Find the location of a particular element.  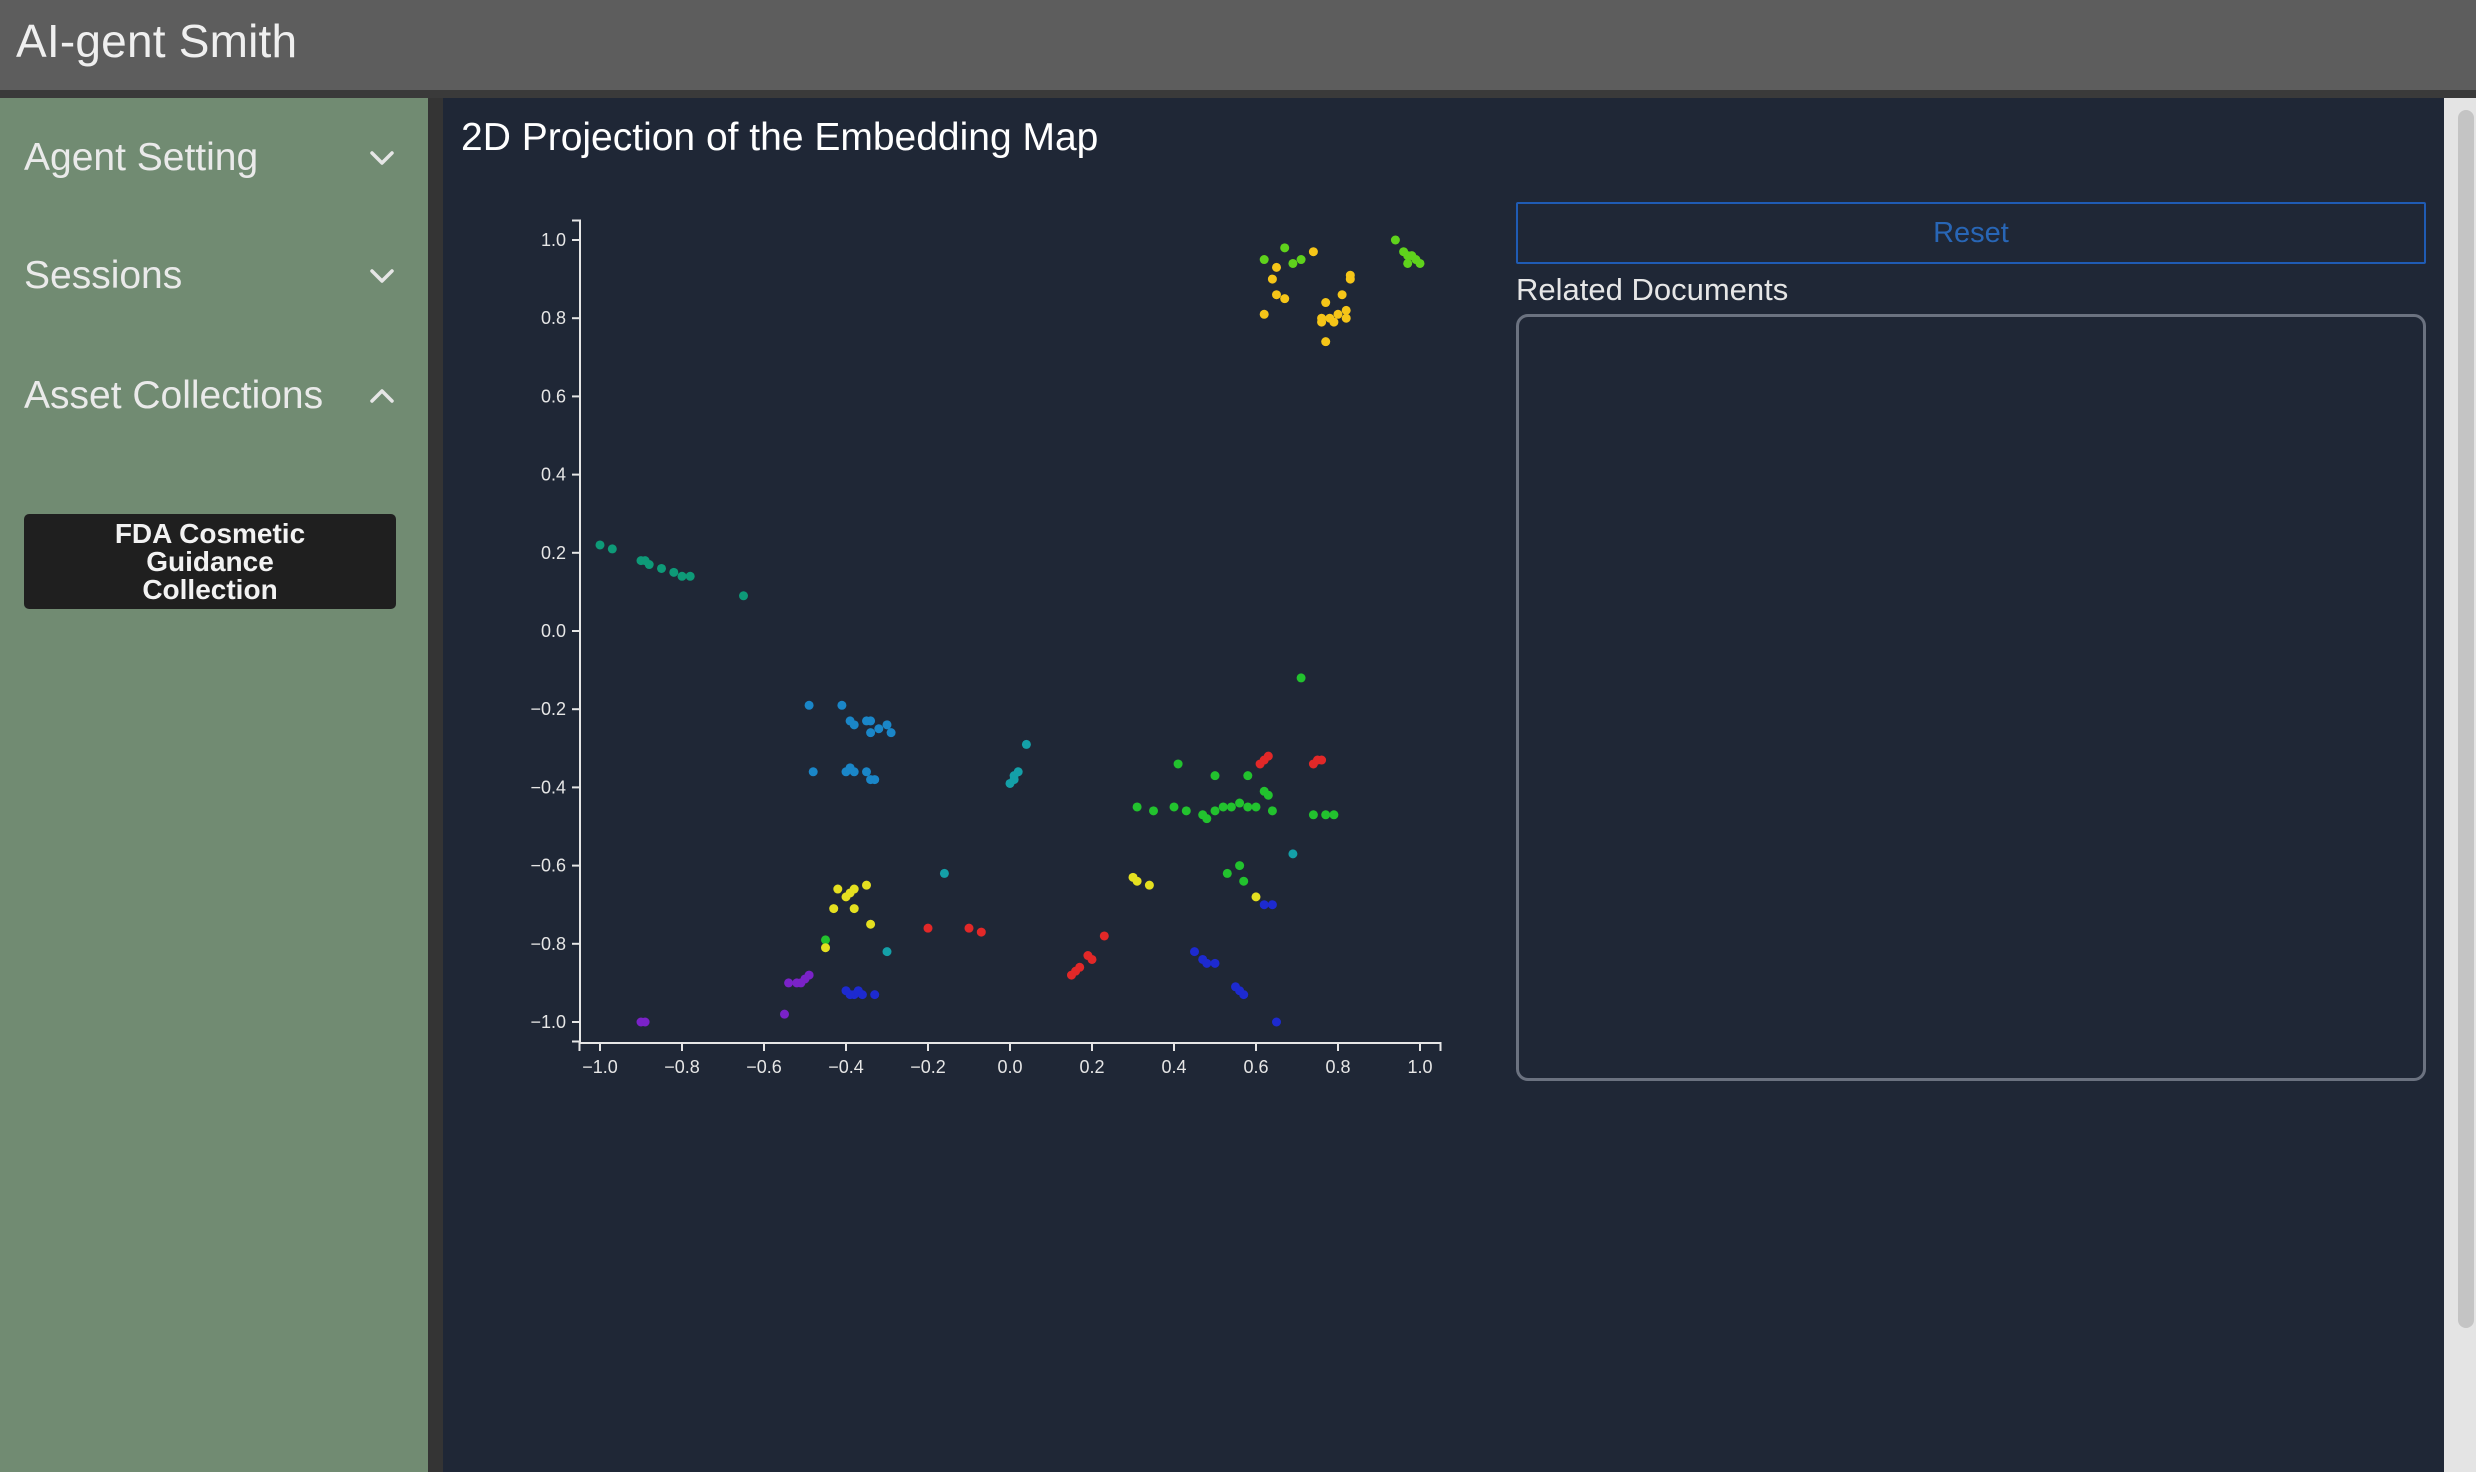

x-tick-label: 0.2 is located at coordinates (1091, 1067).